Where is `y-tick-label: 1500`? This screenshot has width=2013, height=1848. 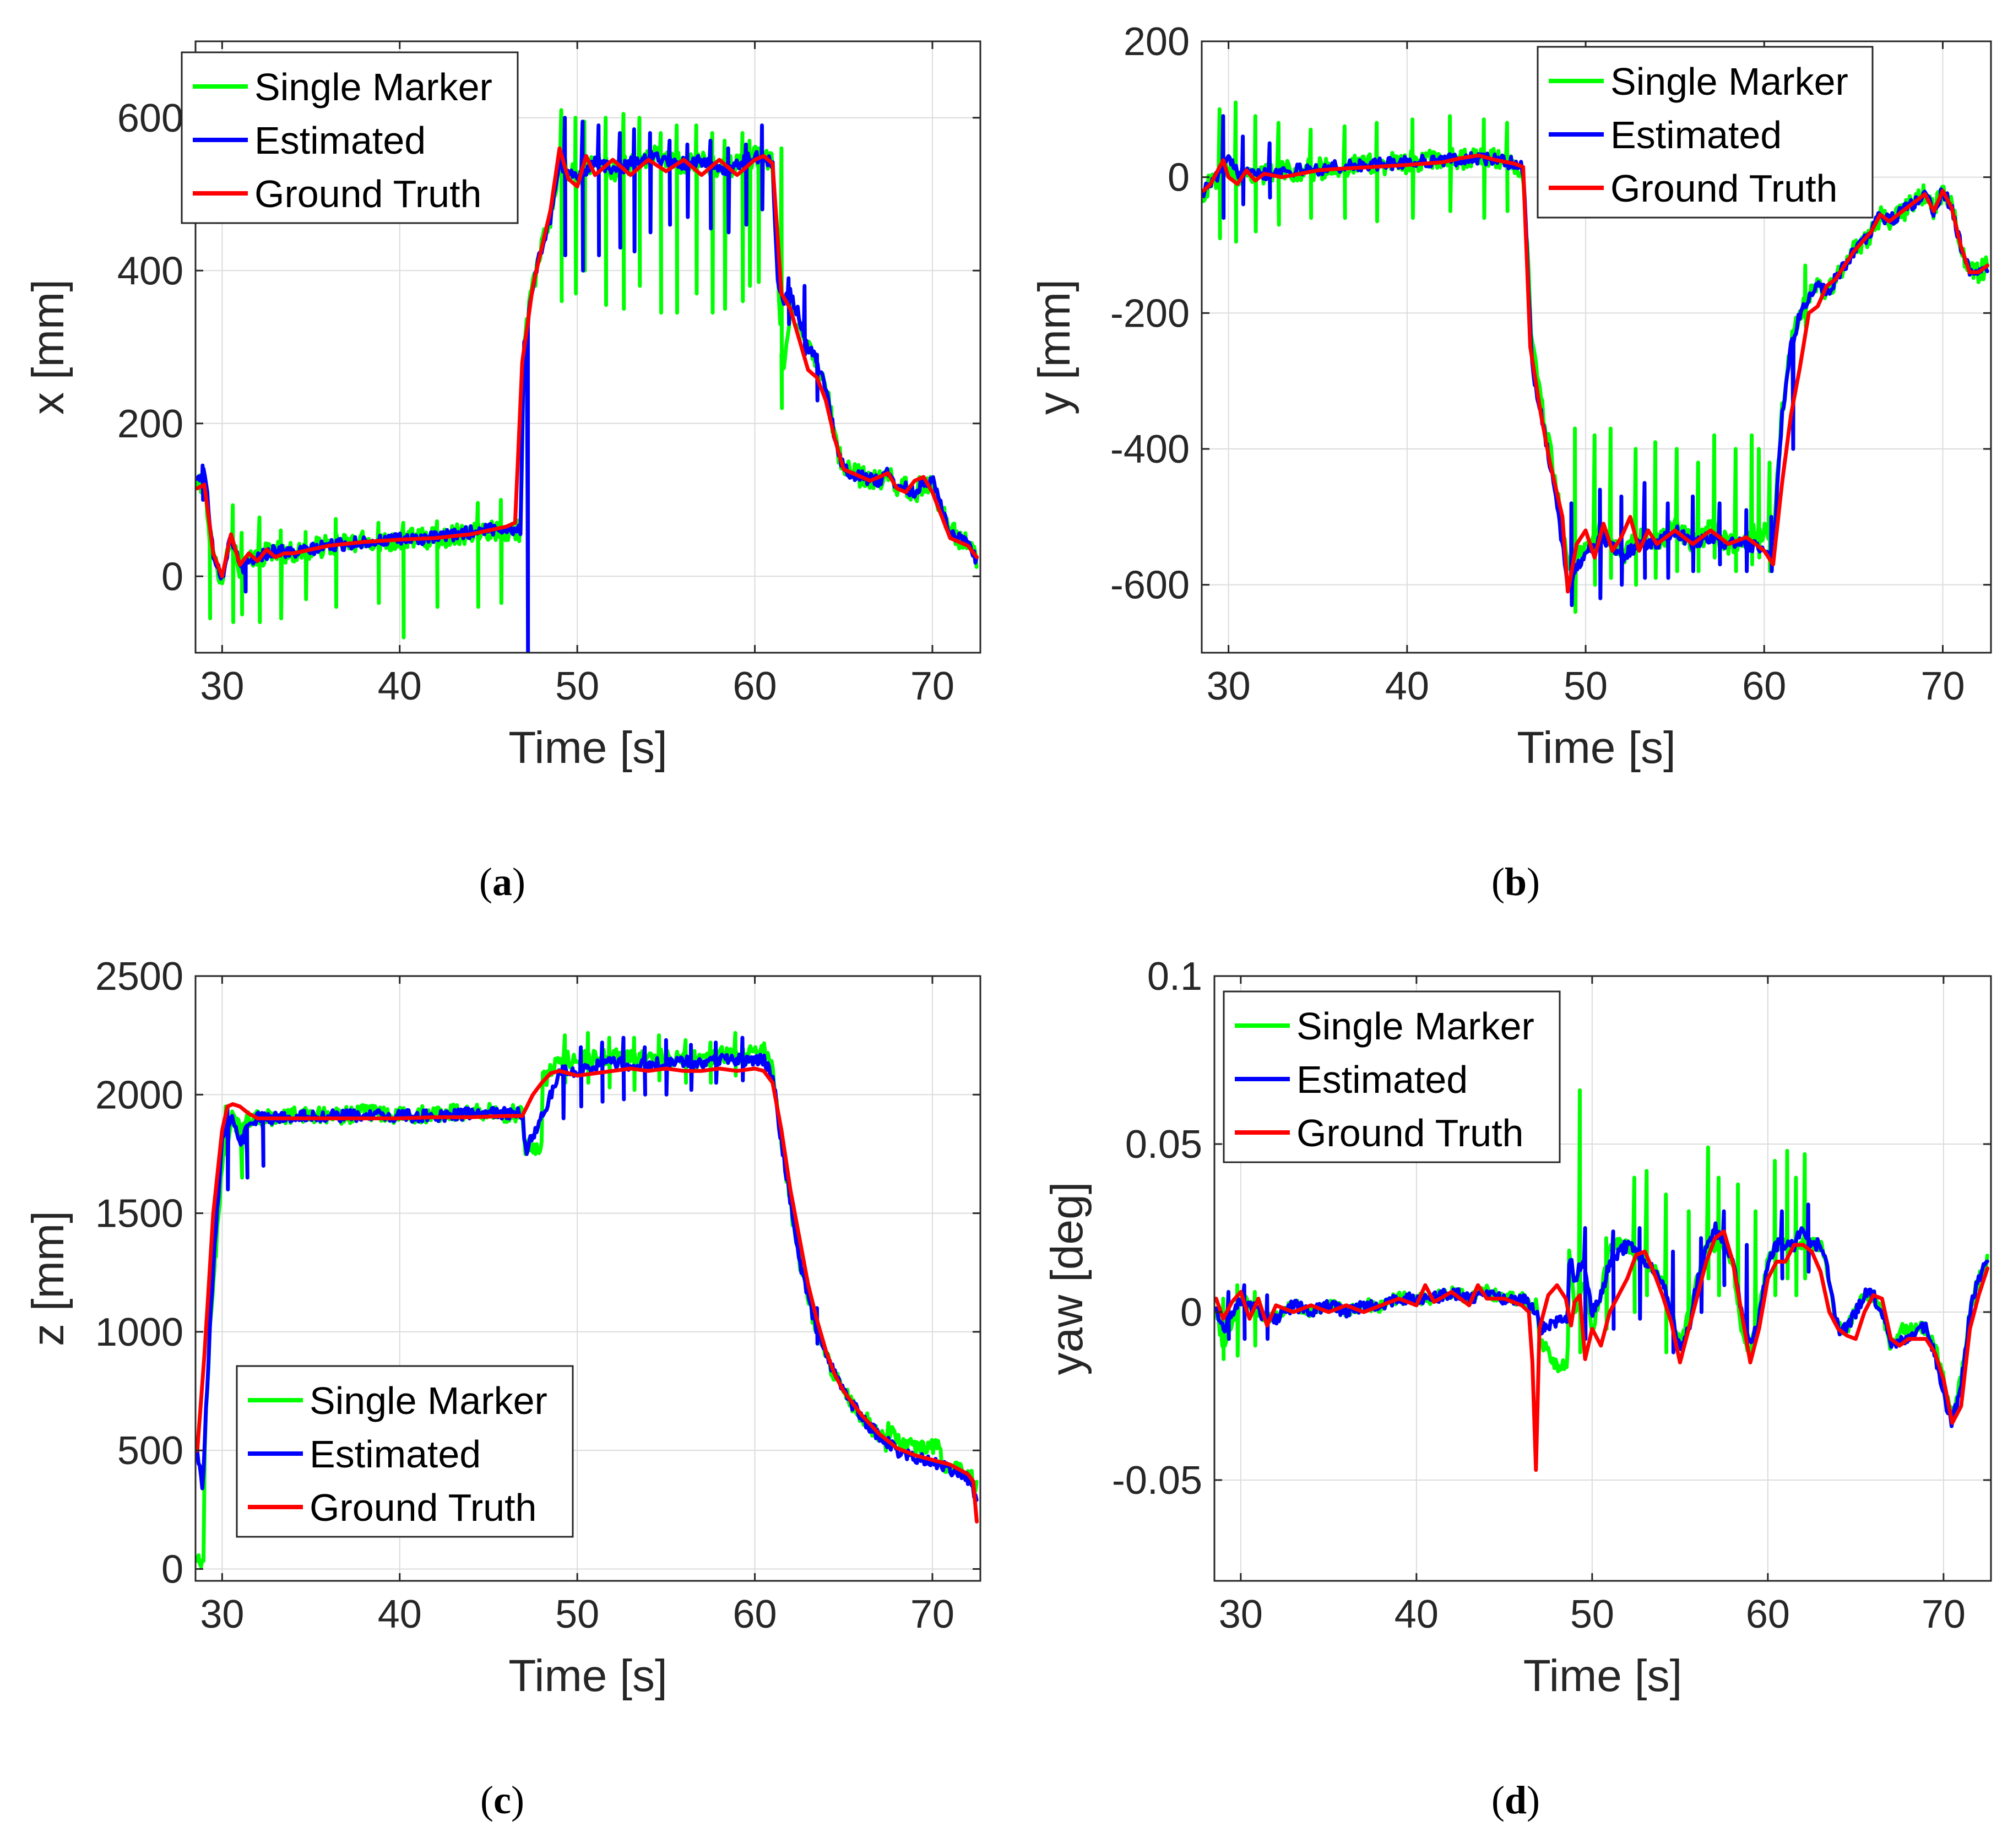 y-tick-label: 1500 is located at coordinates (139, 1214).